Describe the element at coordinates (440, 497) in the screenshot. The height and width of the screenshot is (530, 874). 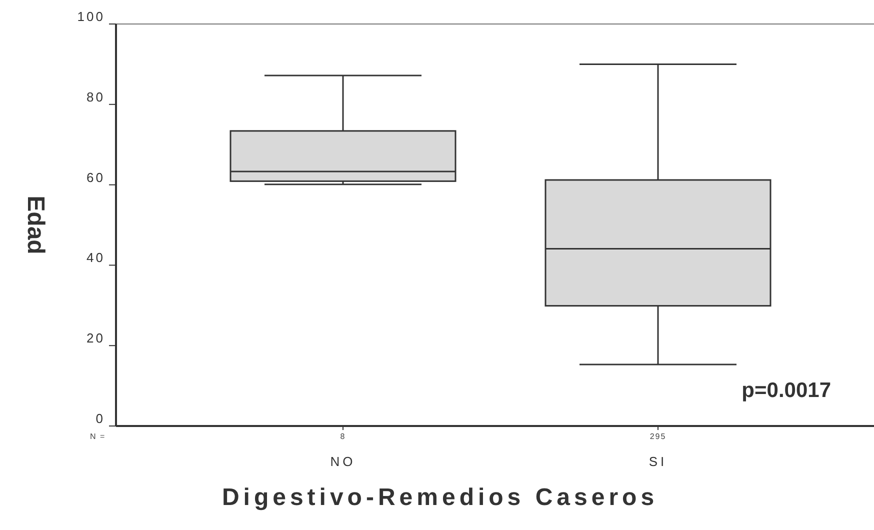
I see `x-axis-title: Digestivo-Remedios Caseros` at that location.